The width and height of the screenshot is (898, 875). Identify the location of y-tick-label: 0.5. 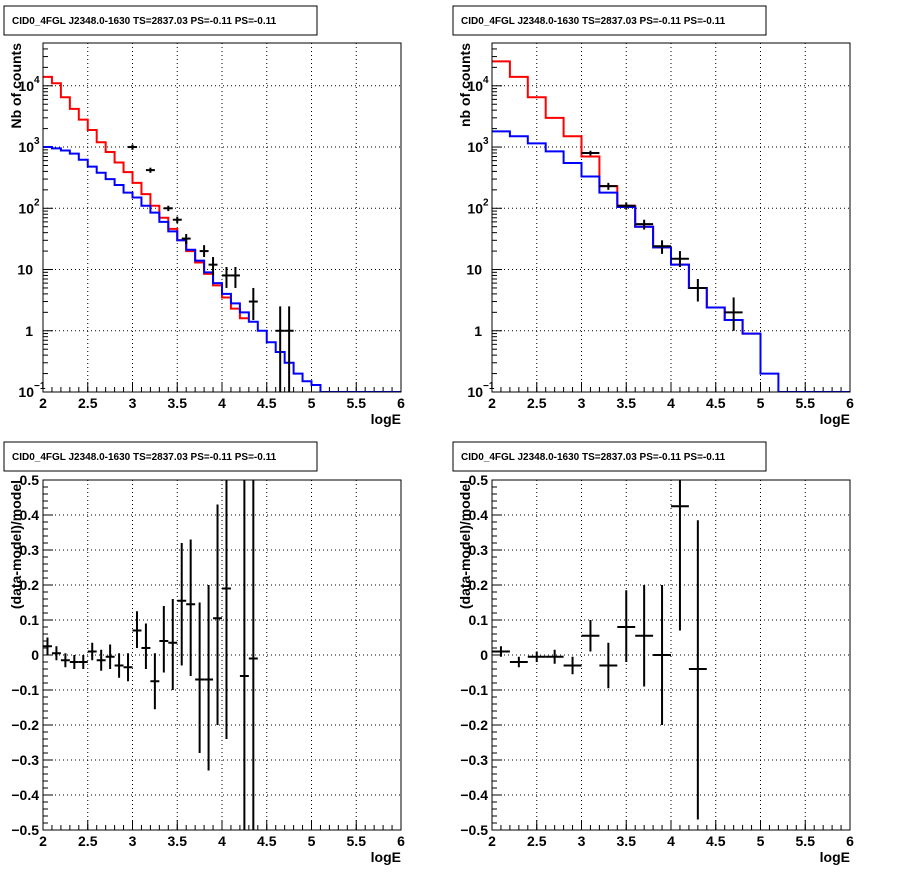
(479, 480).